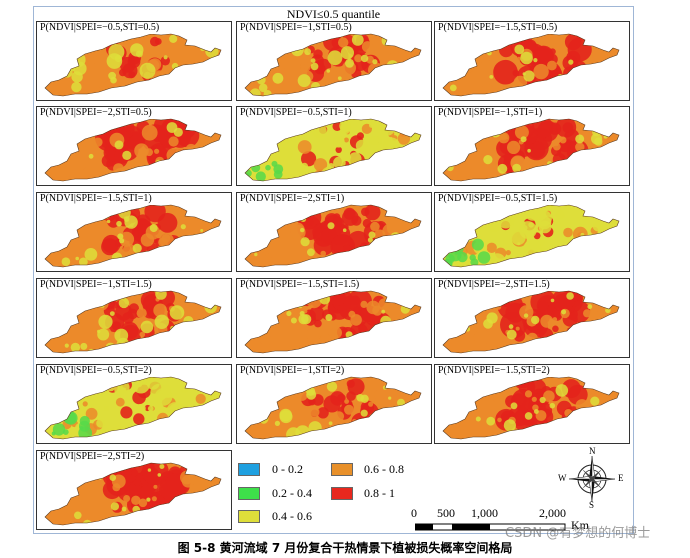 The height and width of the screenshot is (558, 690). I want to click on scale-tick-1000: 1,000, so click(484, 513).